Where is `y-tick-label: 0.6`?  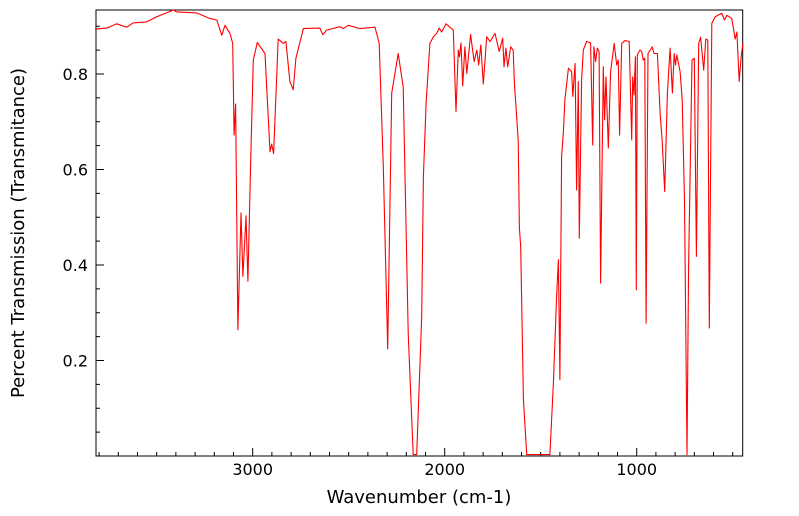
y-tick-label: 0.6 is located at coordinates (75, 169).